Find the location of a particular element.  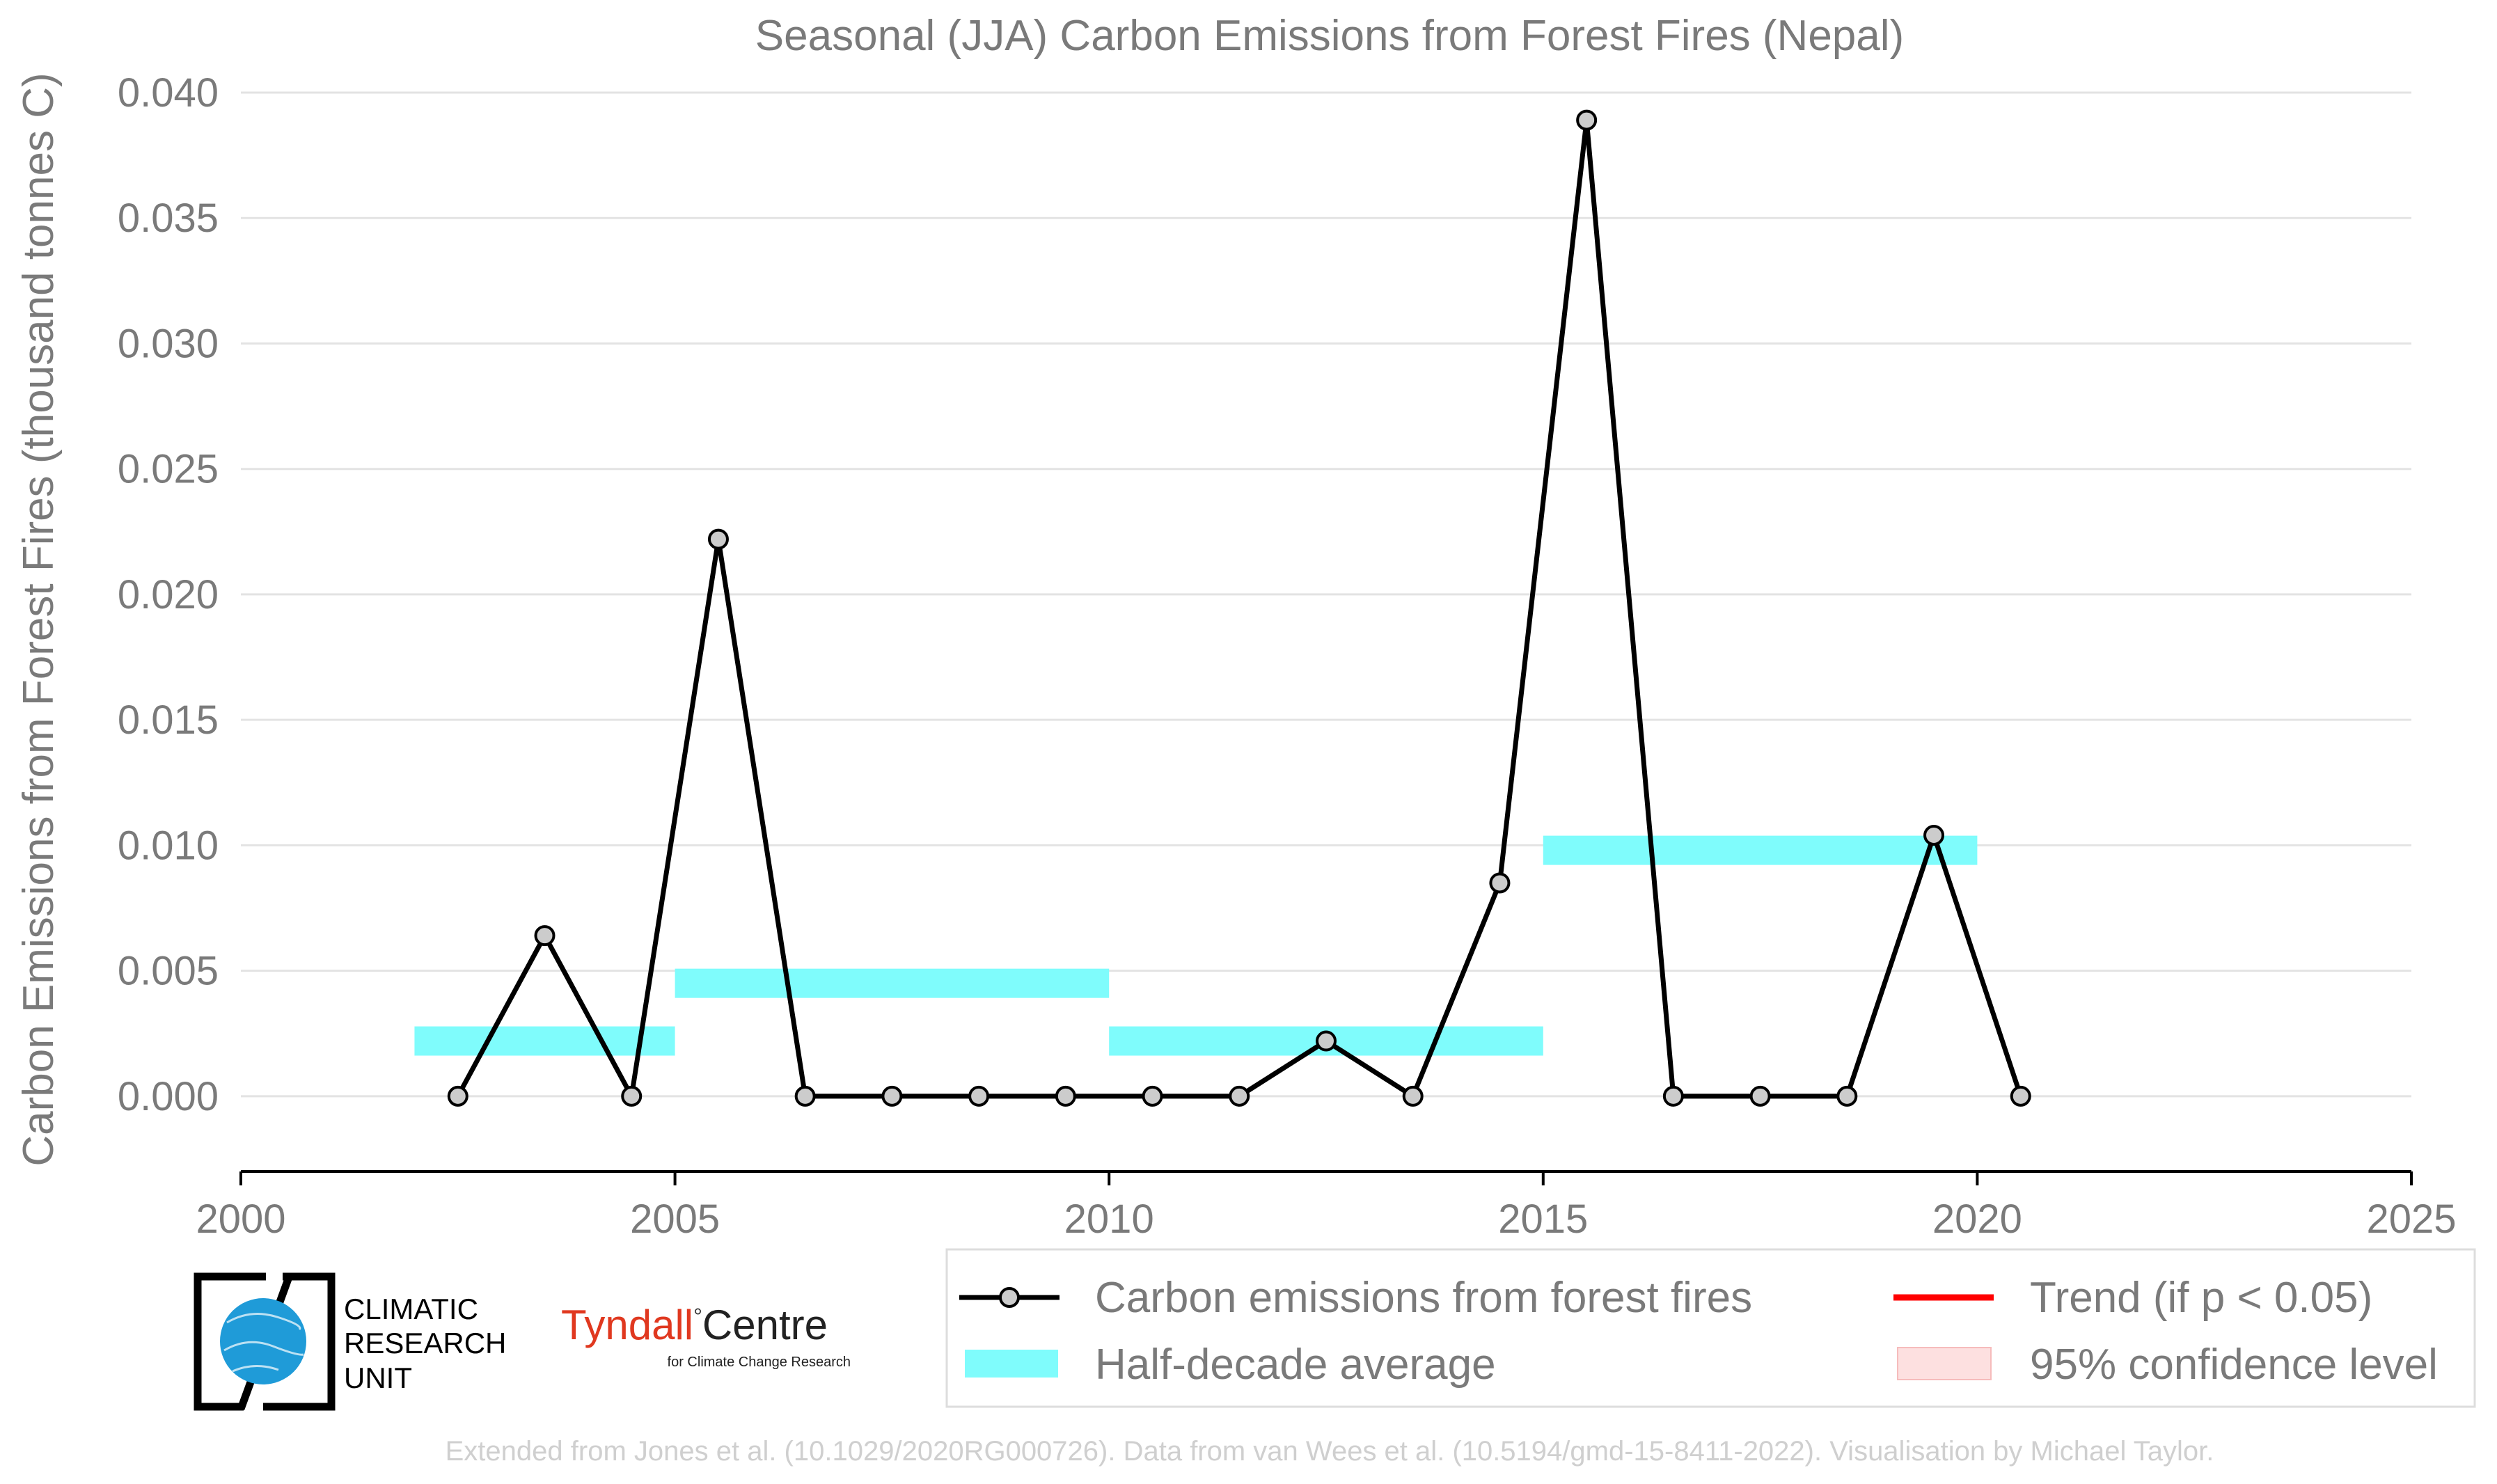

tyndall-name: Tyndall is located at coordinates (627, 1325).